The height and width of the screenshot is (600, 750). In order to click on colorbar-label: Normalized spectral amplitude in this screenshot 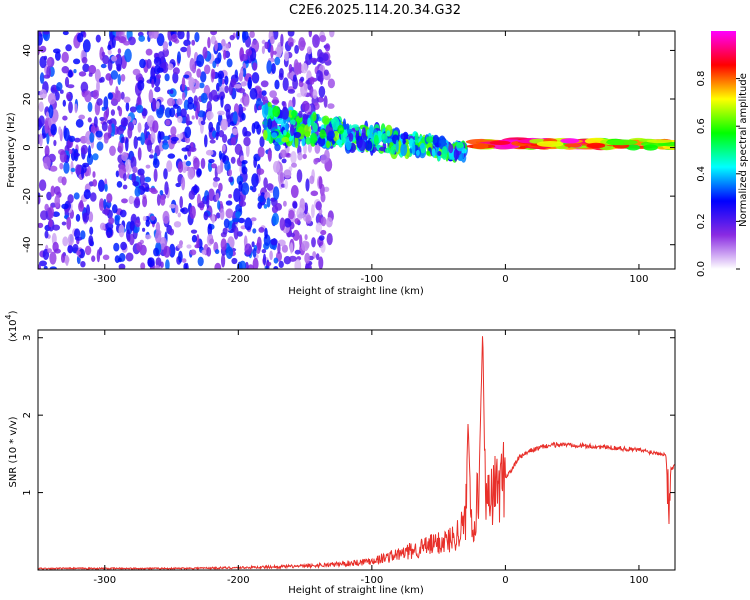, I will do `click(743, 150)`.